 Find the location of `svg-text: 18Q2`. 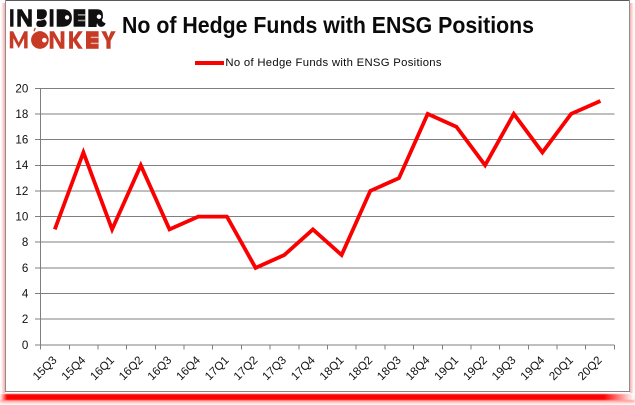

svg-text: 18Q2 is located at coordinates (360, 368).